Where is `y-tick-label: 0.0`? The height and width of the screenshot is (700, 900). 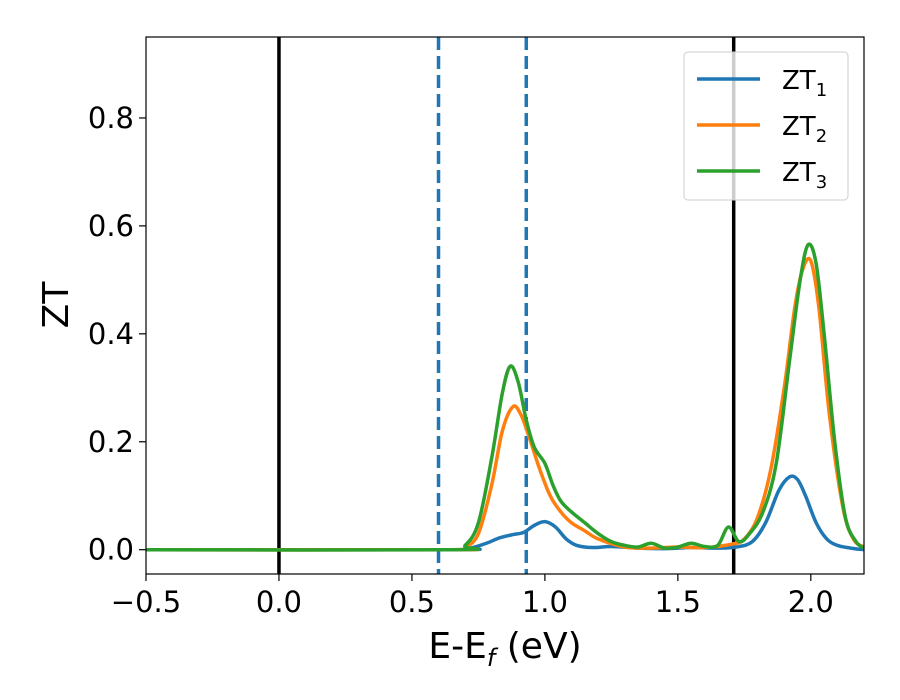 y-tick-label: 0.0 is located at coordinates (111, 550).